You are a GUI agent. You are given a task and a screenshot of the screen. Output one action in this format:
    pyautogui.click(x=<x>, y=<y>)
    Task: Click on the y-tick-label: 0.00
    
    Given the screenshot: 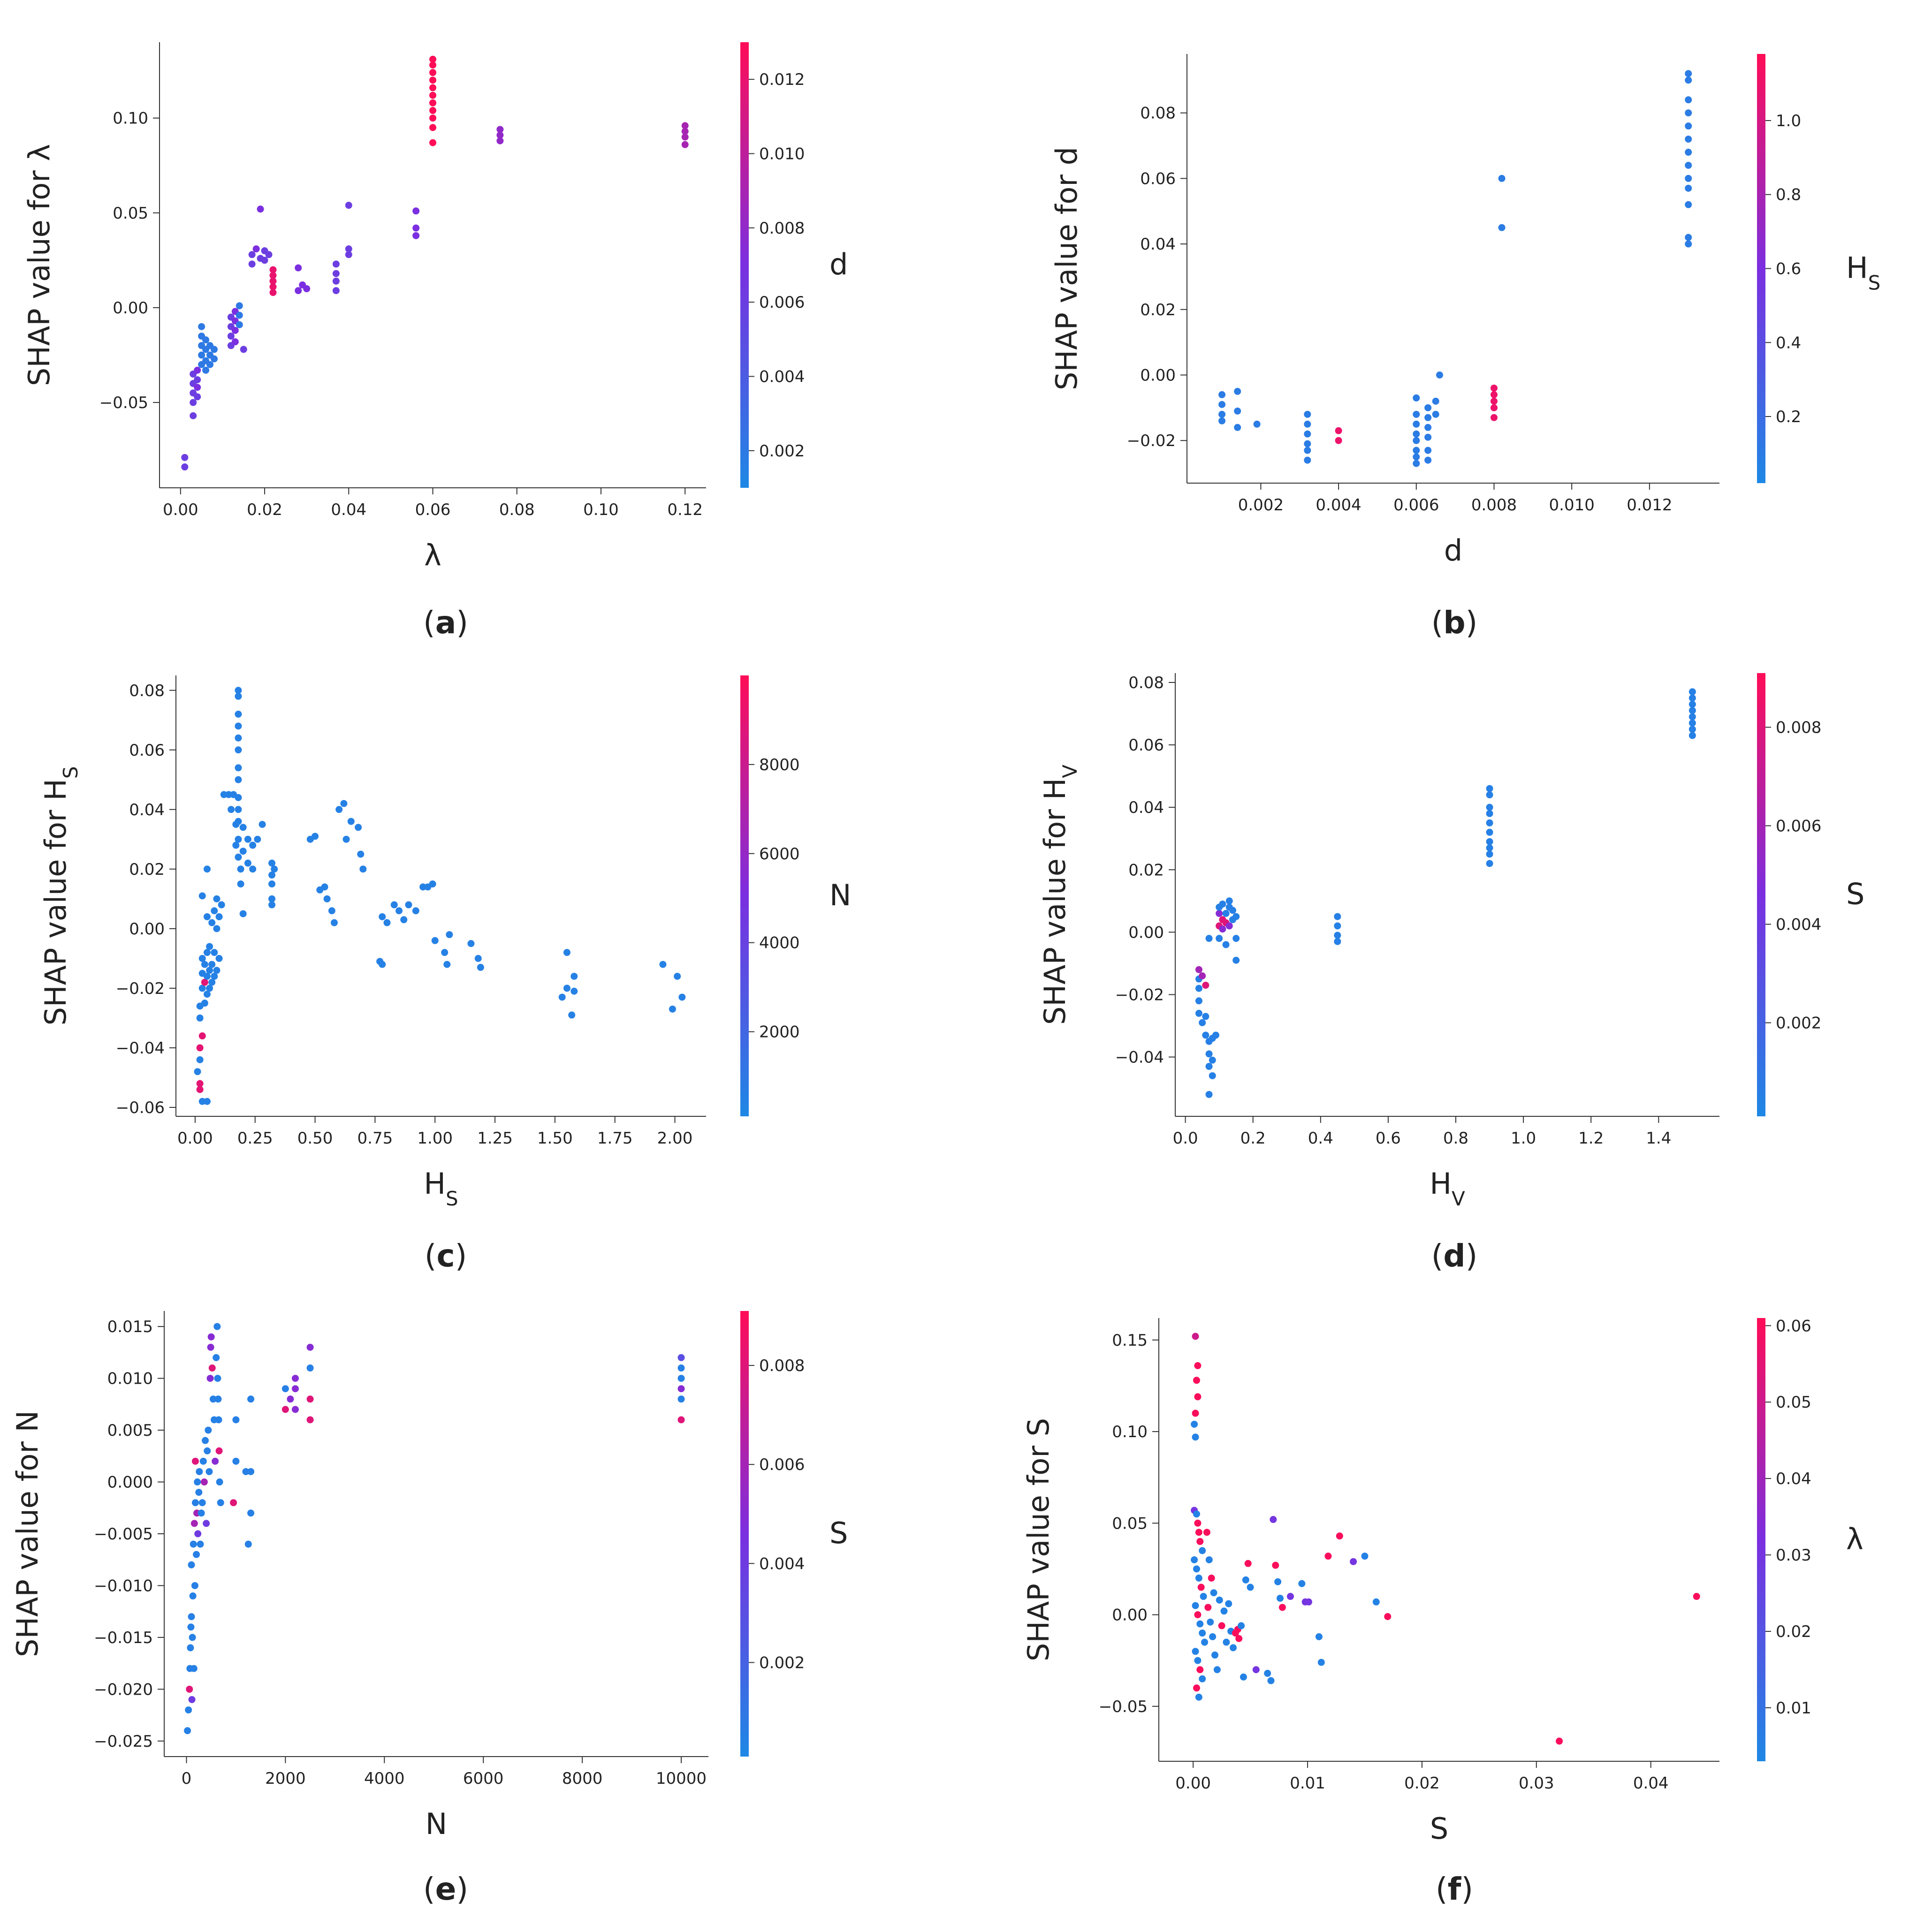 What is the action you would take?
    pyautogui.click(x=130, y=308)
    